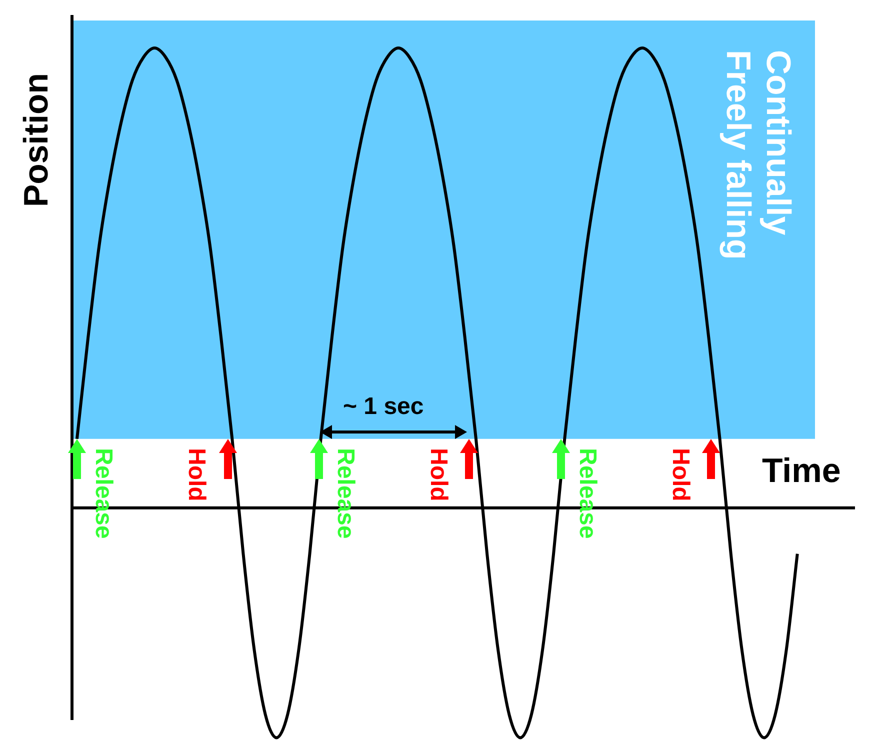  Describe the element at coordinates (37, 140) in the screenshot. I see `y-axis-title: Position` at that location.